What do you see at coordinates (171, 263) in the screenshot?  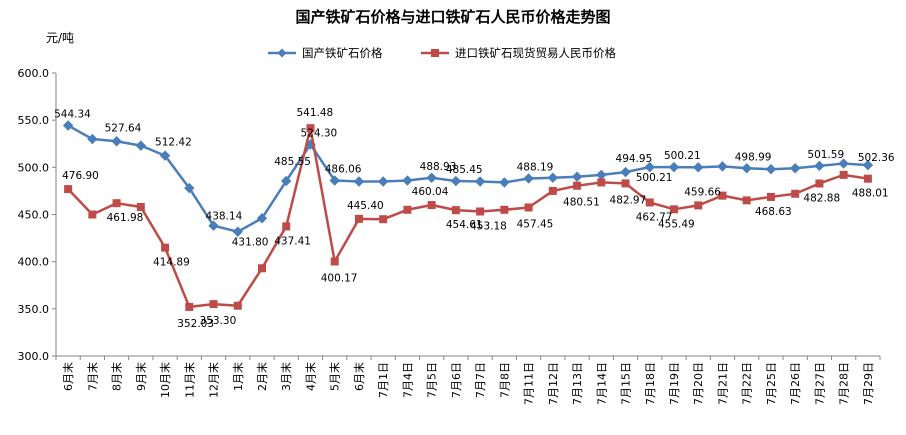 I see `data-label: 414.89` at bounding box center [171, 263].